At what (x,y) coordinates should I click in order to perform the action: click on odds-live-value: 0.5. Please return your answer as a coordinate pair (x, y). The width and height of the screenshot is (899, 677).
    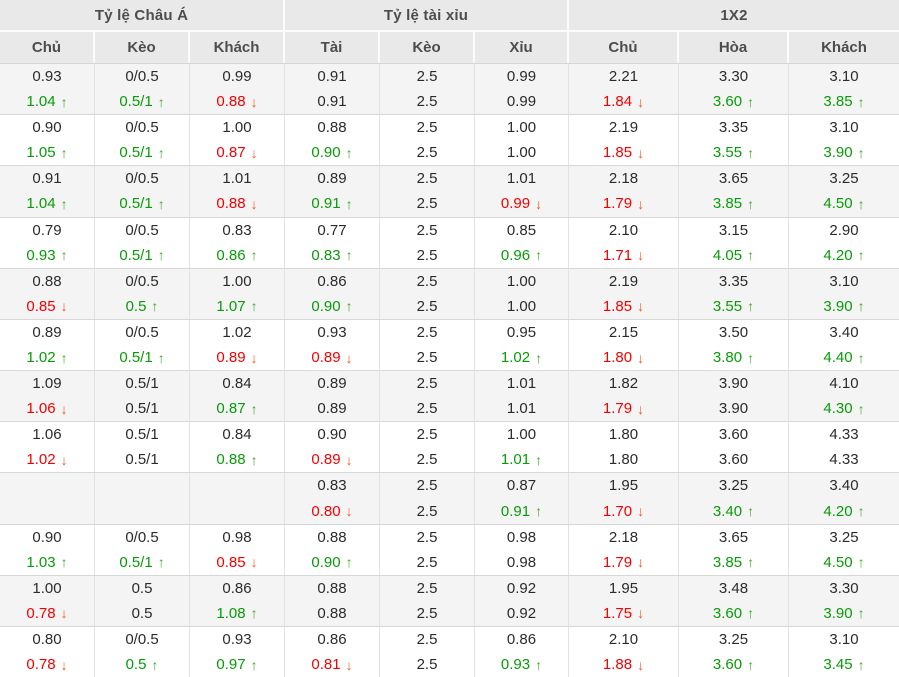
    Looking at the image, I should click on (142, 613).